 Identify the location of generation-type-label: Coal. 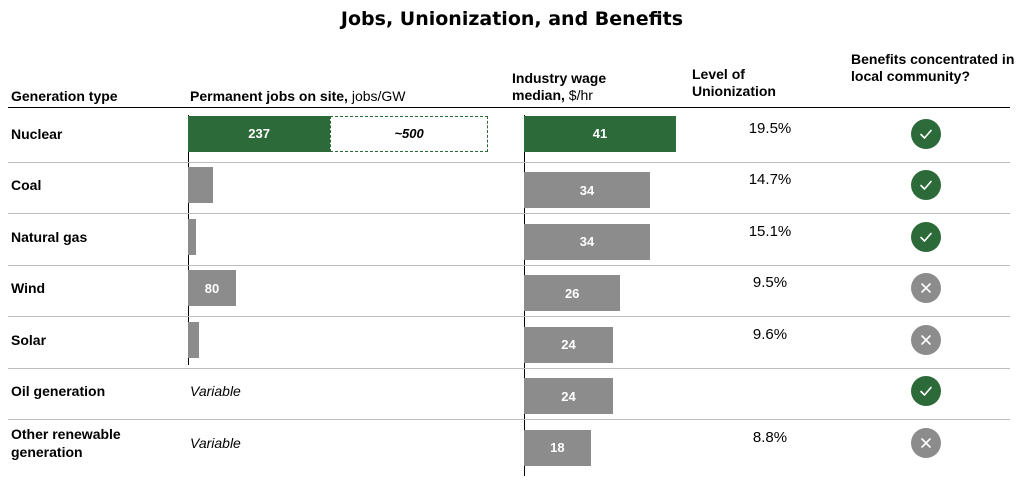
(26, 185).